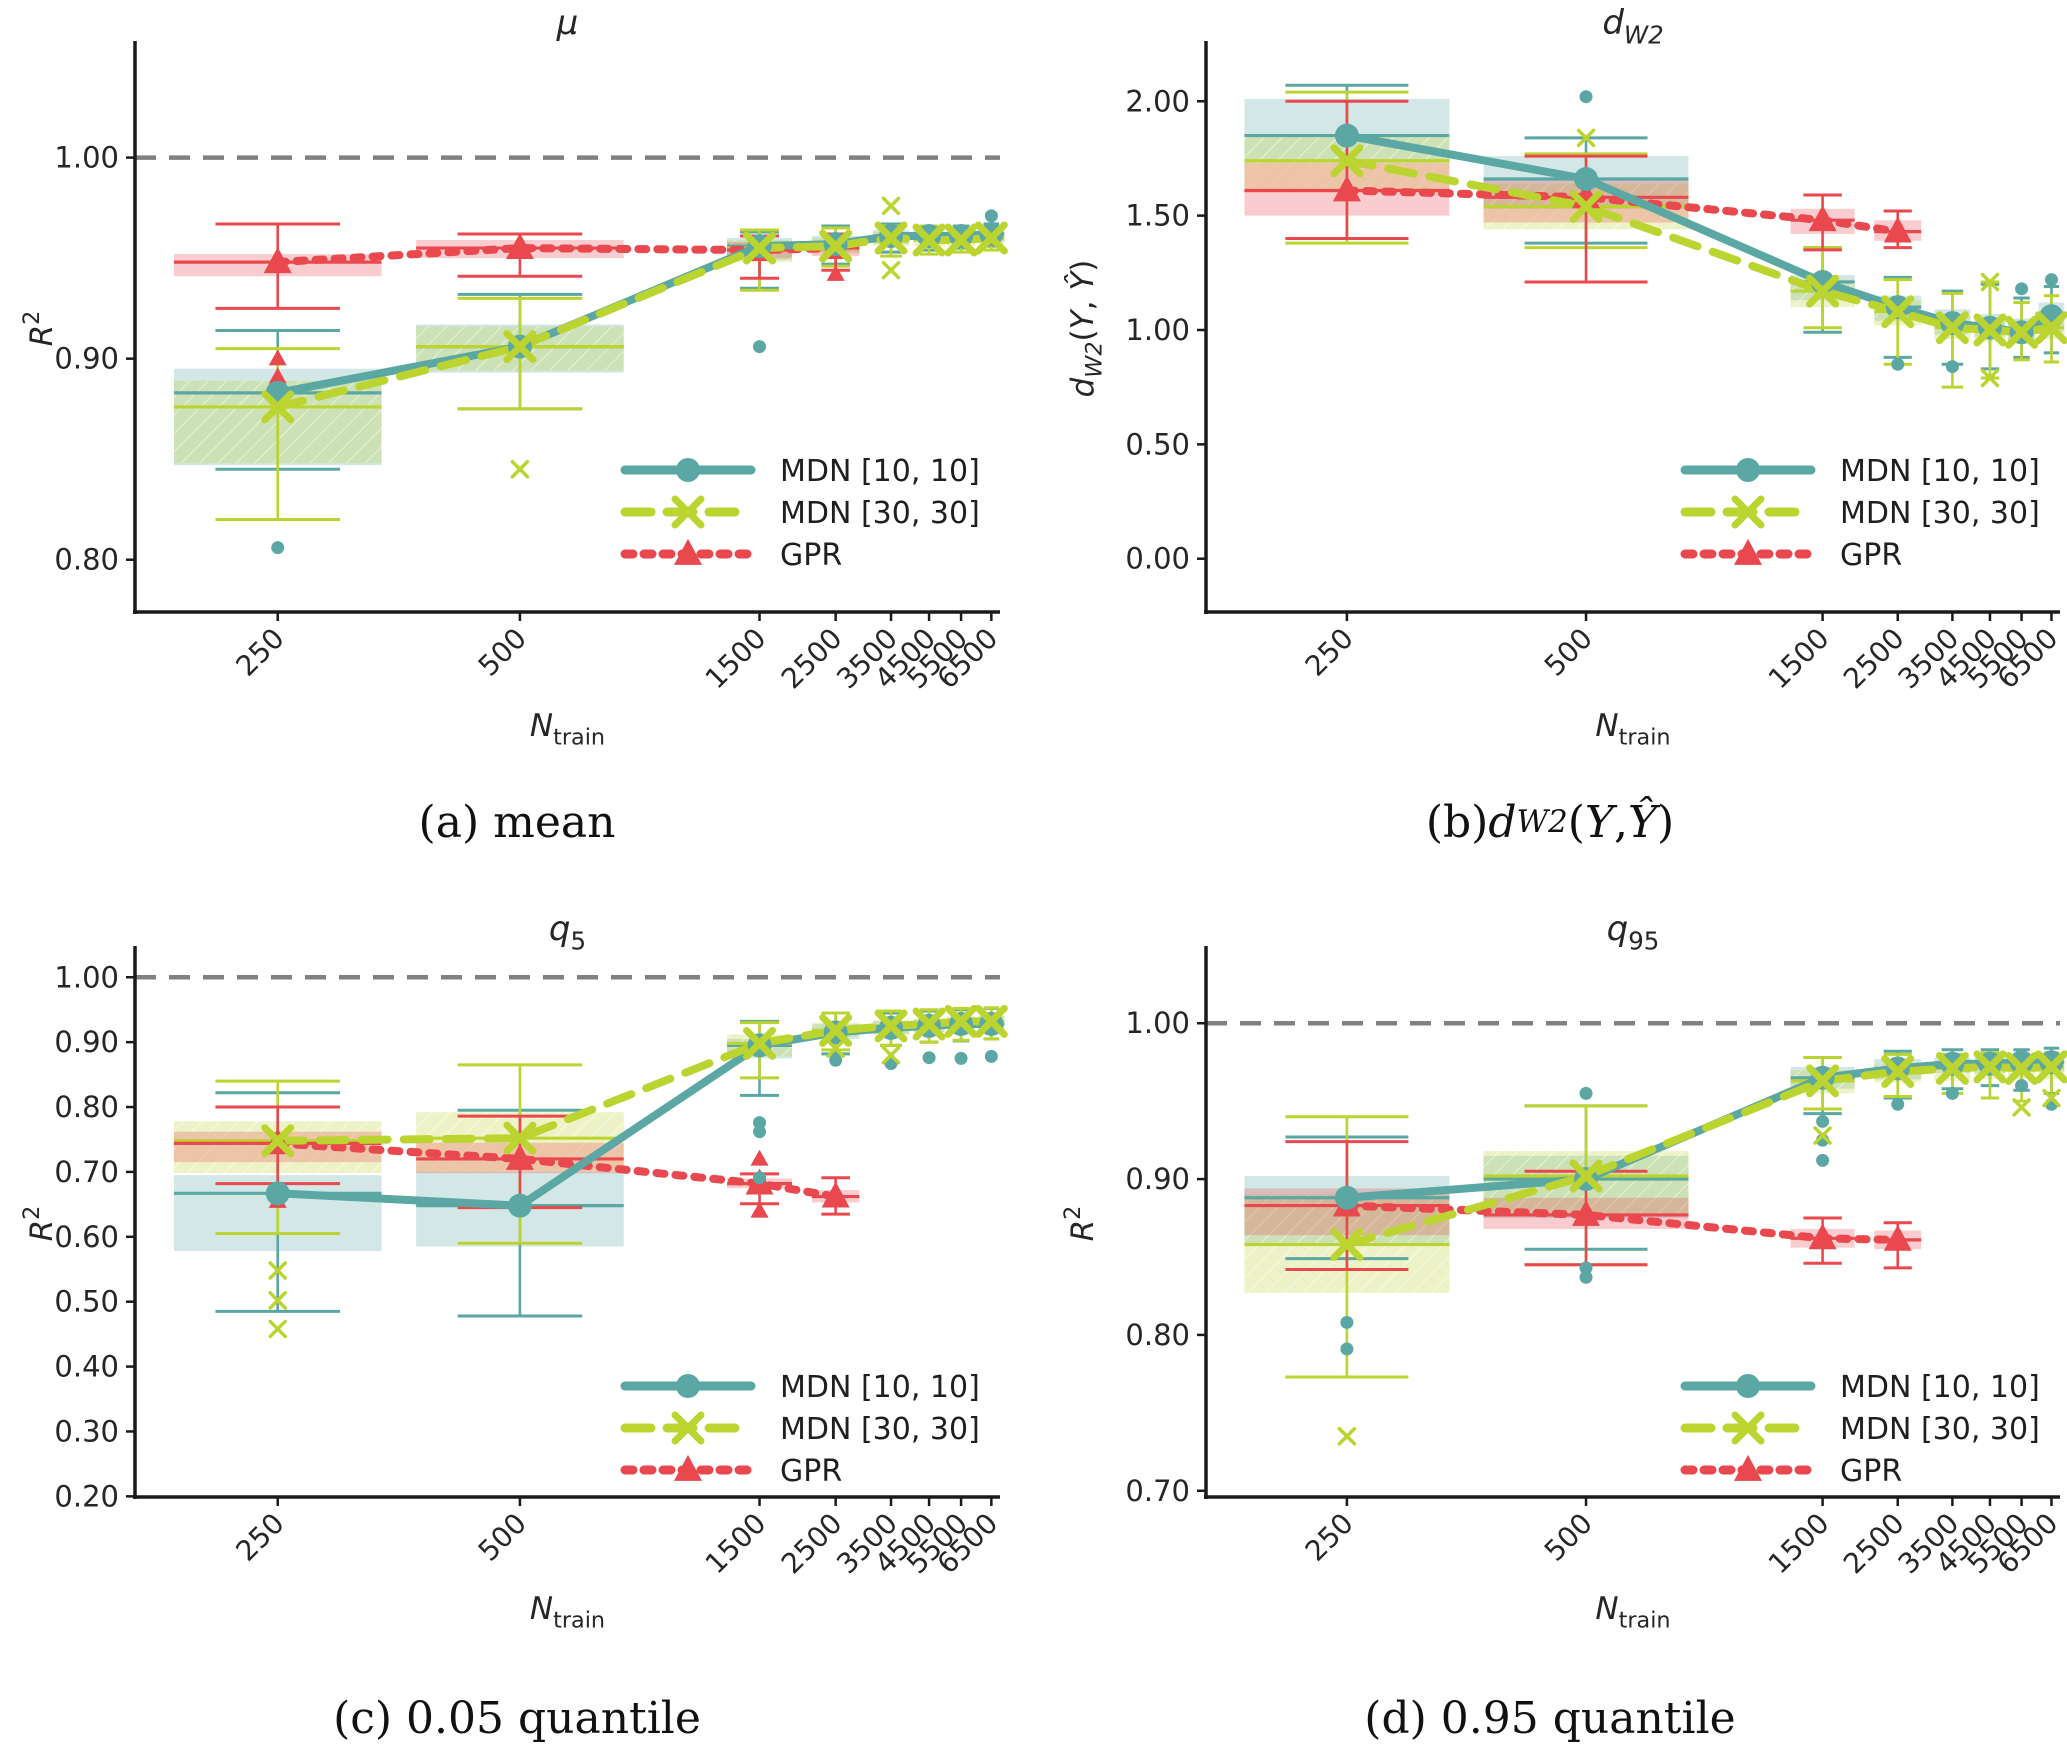  Describe the element at coordinates (1620, 822) in the screenshot. I see `caption-text: ,` at that location.